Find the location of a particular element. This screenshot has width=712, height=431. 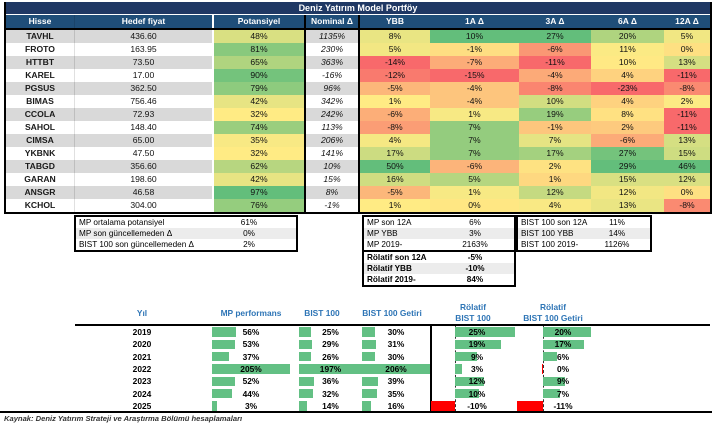

delta-cell: -7% is located at coordinates (474, 62).